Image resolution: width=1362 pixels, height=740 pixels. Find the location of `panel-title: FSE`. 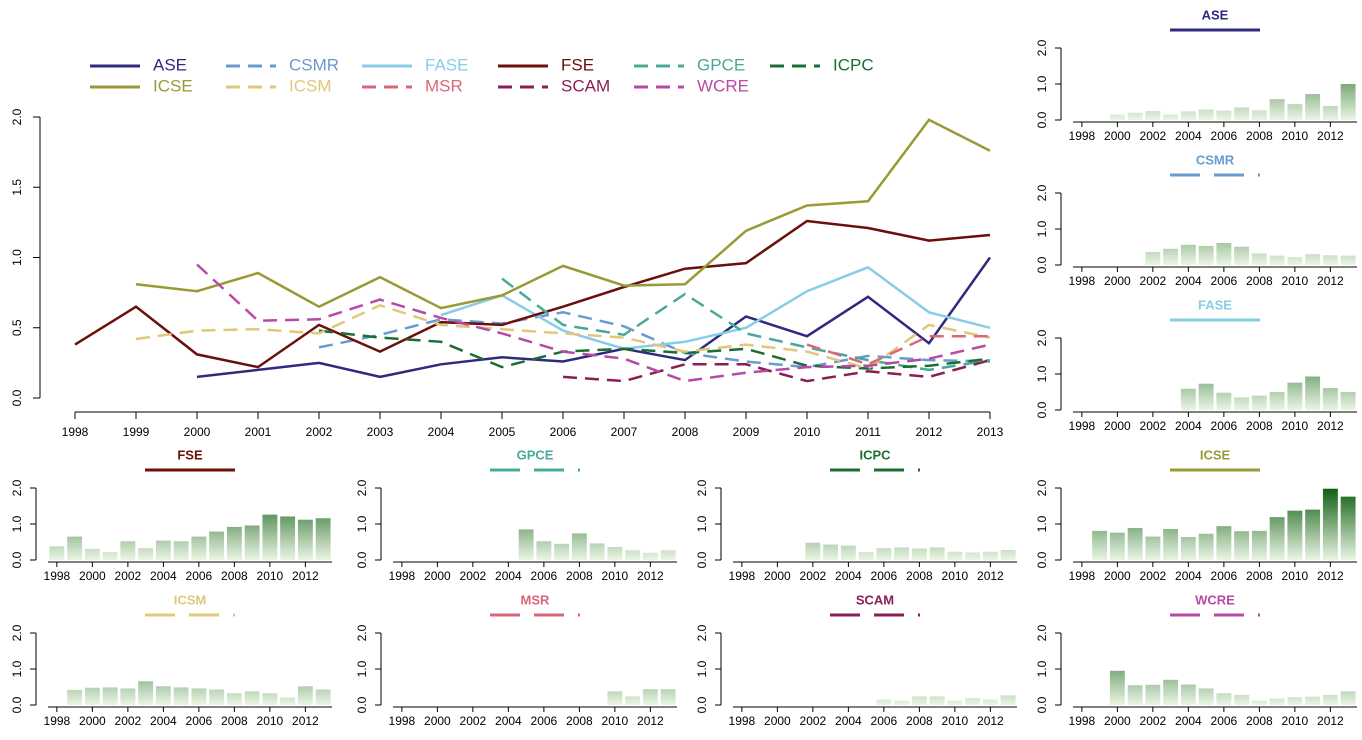

panel-title: FSE is located at coordinates (190, 454).